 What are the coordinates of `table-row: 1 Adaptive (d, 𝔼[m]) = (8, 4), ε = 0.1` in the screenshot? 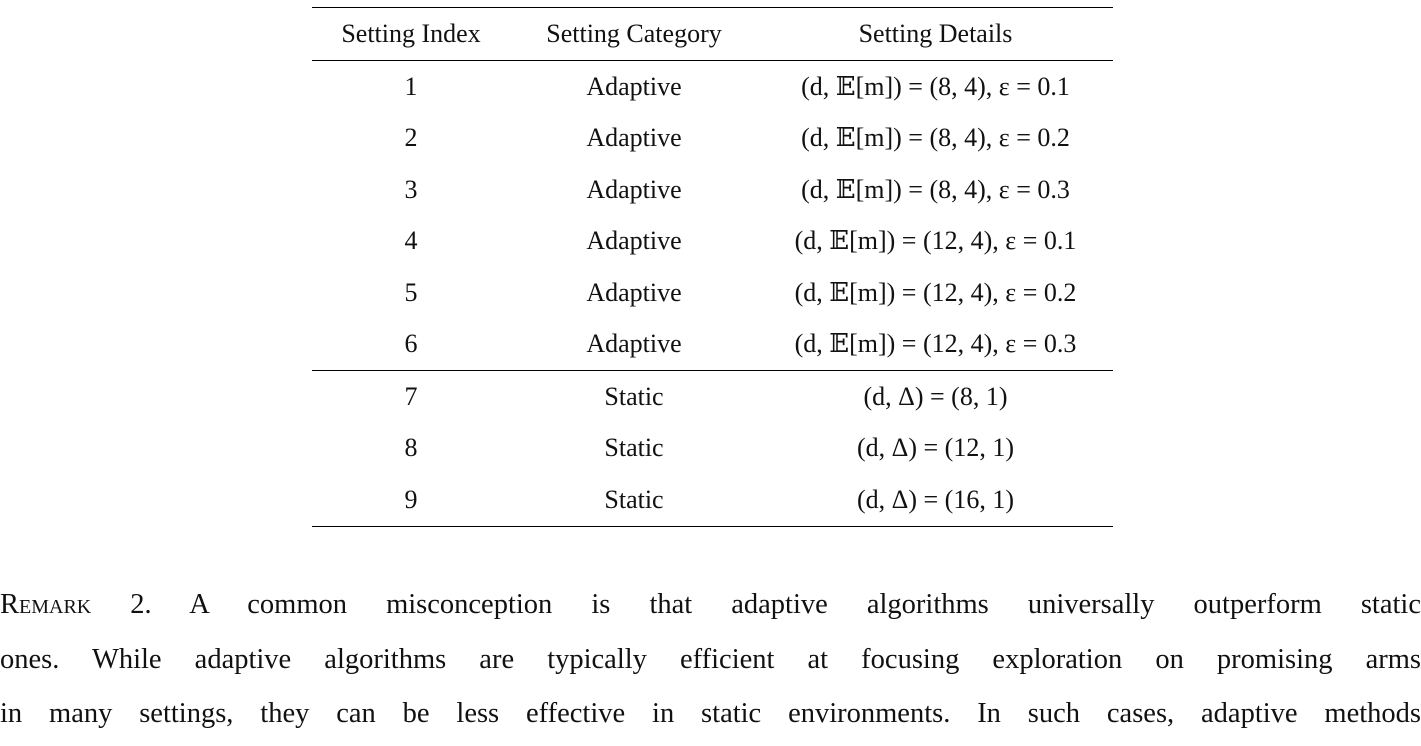 It's located at (712, 87).